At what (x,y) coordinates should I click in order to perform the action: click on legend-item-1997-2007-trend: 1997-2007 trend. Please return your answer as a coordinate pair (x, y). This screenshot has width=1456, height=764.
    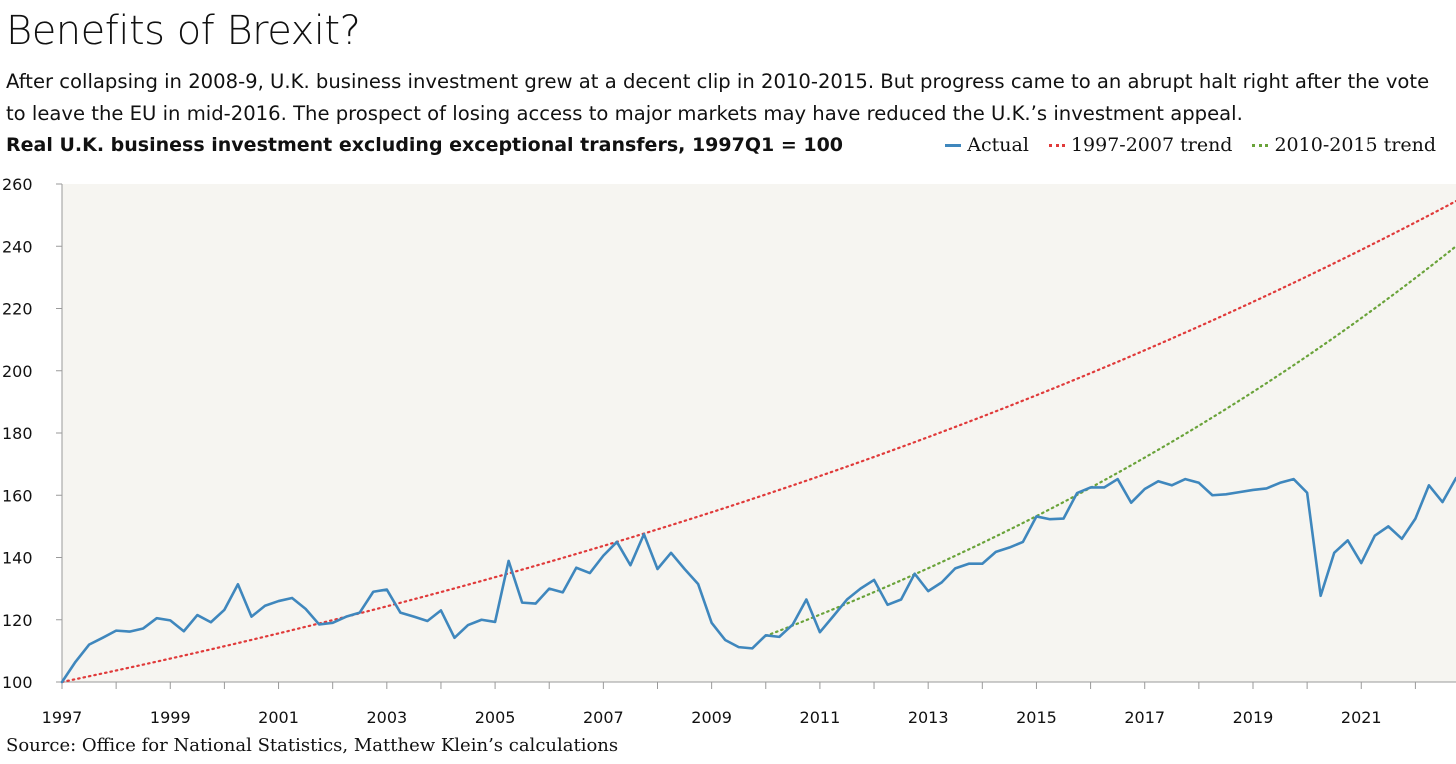
    Looking at the image, I should click on (1140, 145).